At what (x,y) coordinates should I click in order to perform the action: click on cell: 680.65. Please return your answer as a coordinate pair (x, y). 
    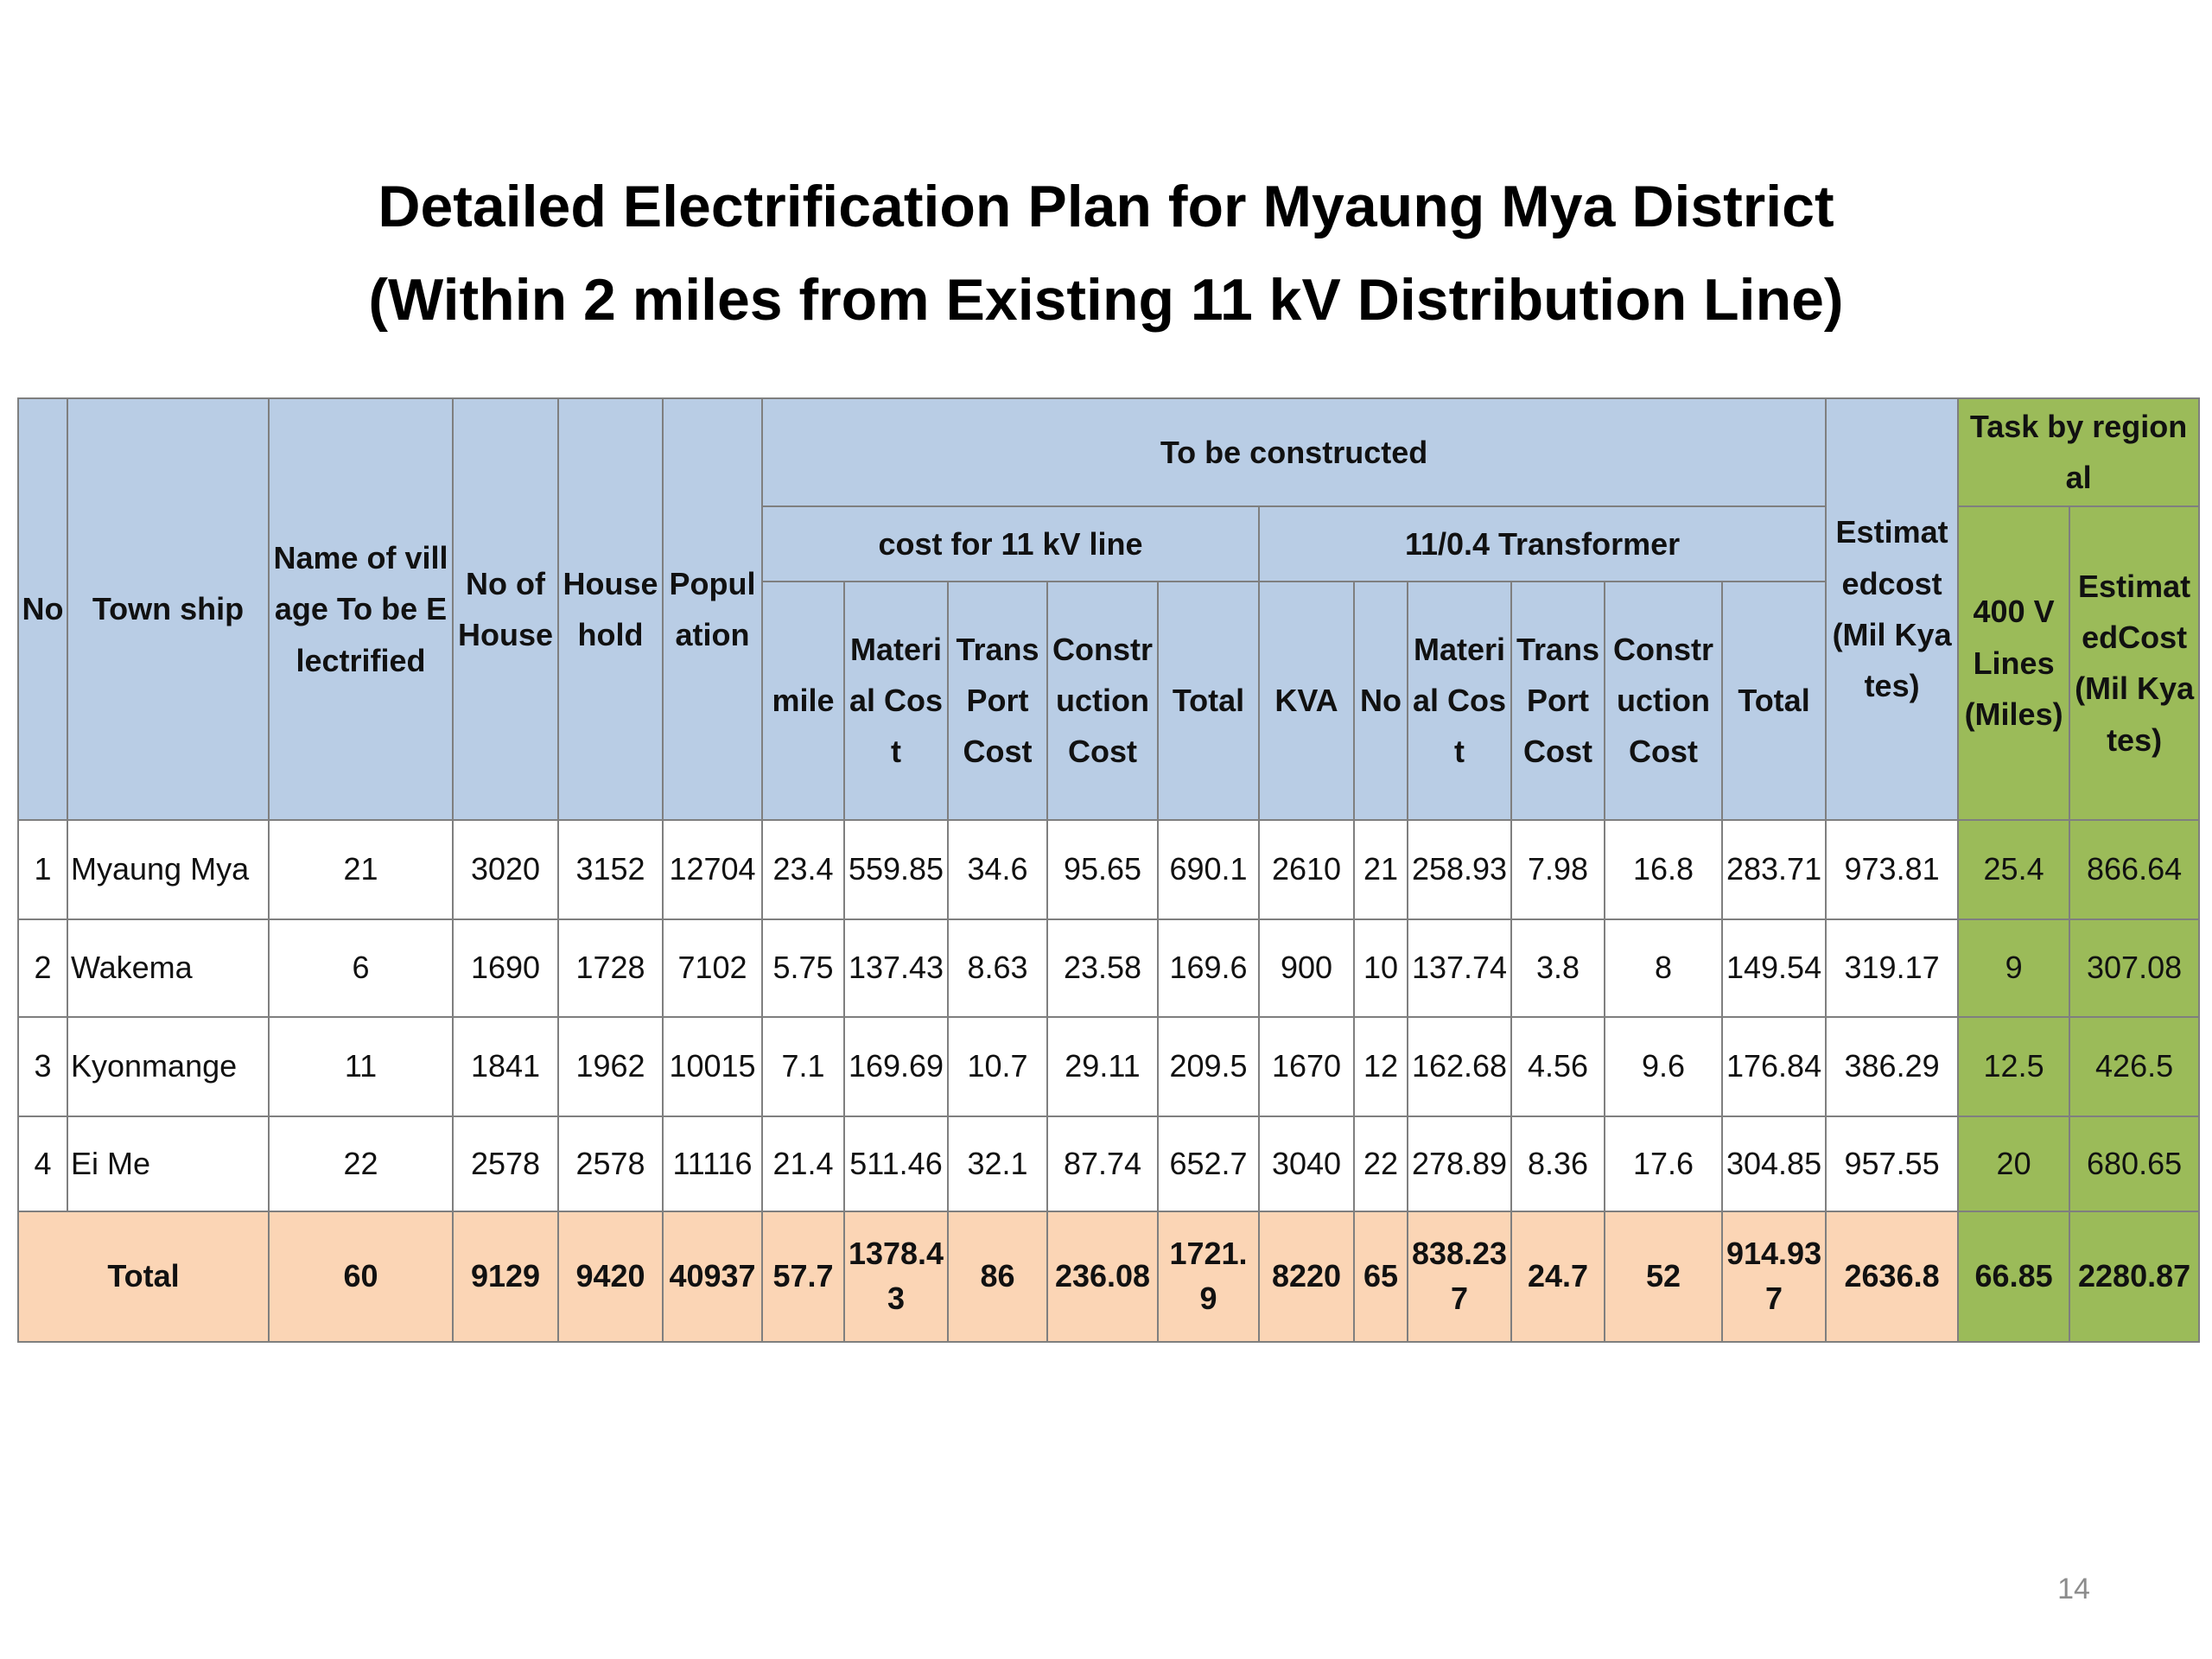
    Looking at the image, I should click on (2135, 1163).